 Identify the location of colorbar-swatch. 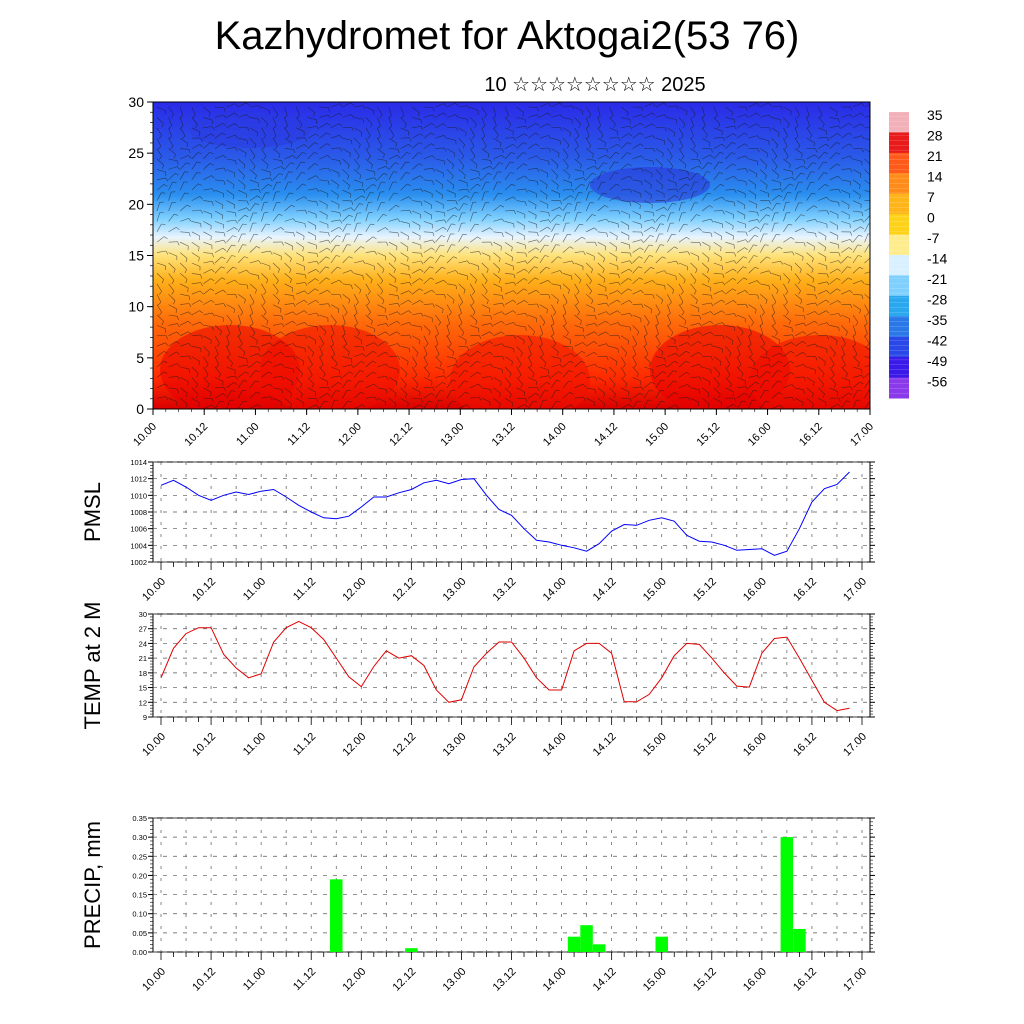
(899, 122).